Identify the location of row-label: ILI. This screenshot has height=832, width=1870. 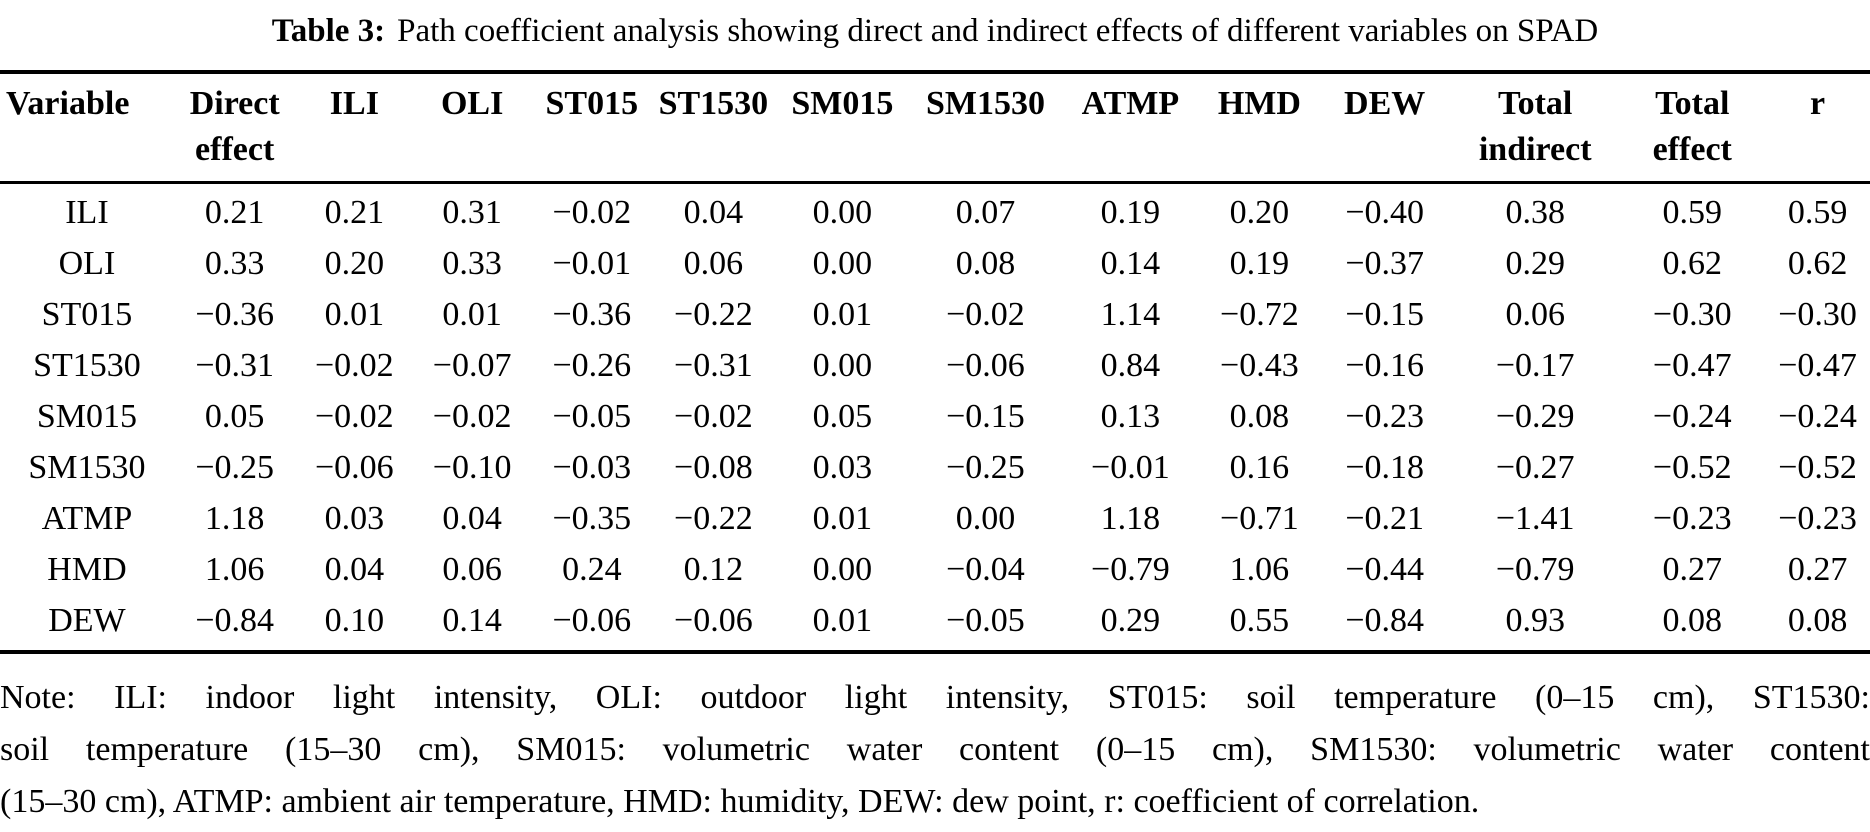
(87, 212).